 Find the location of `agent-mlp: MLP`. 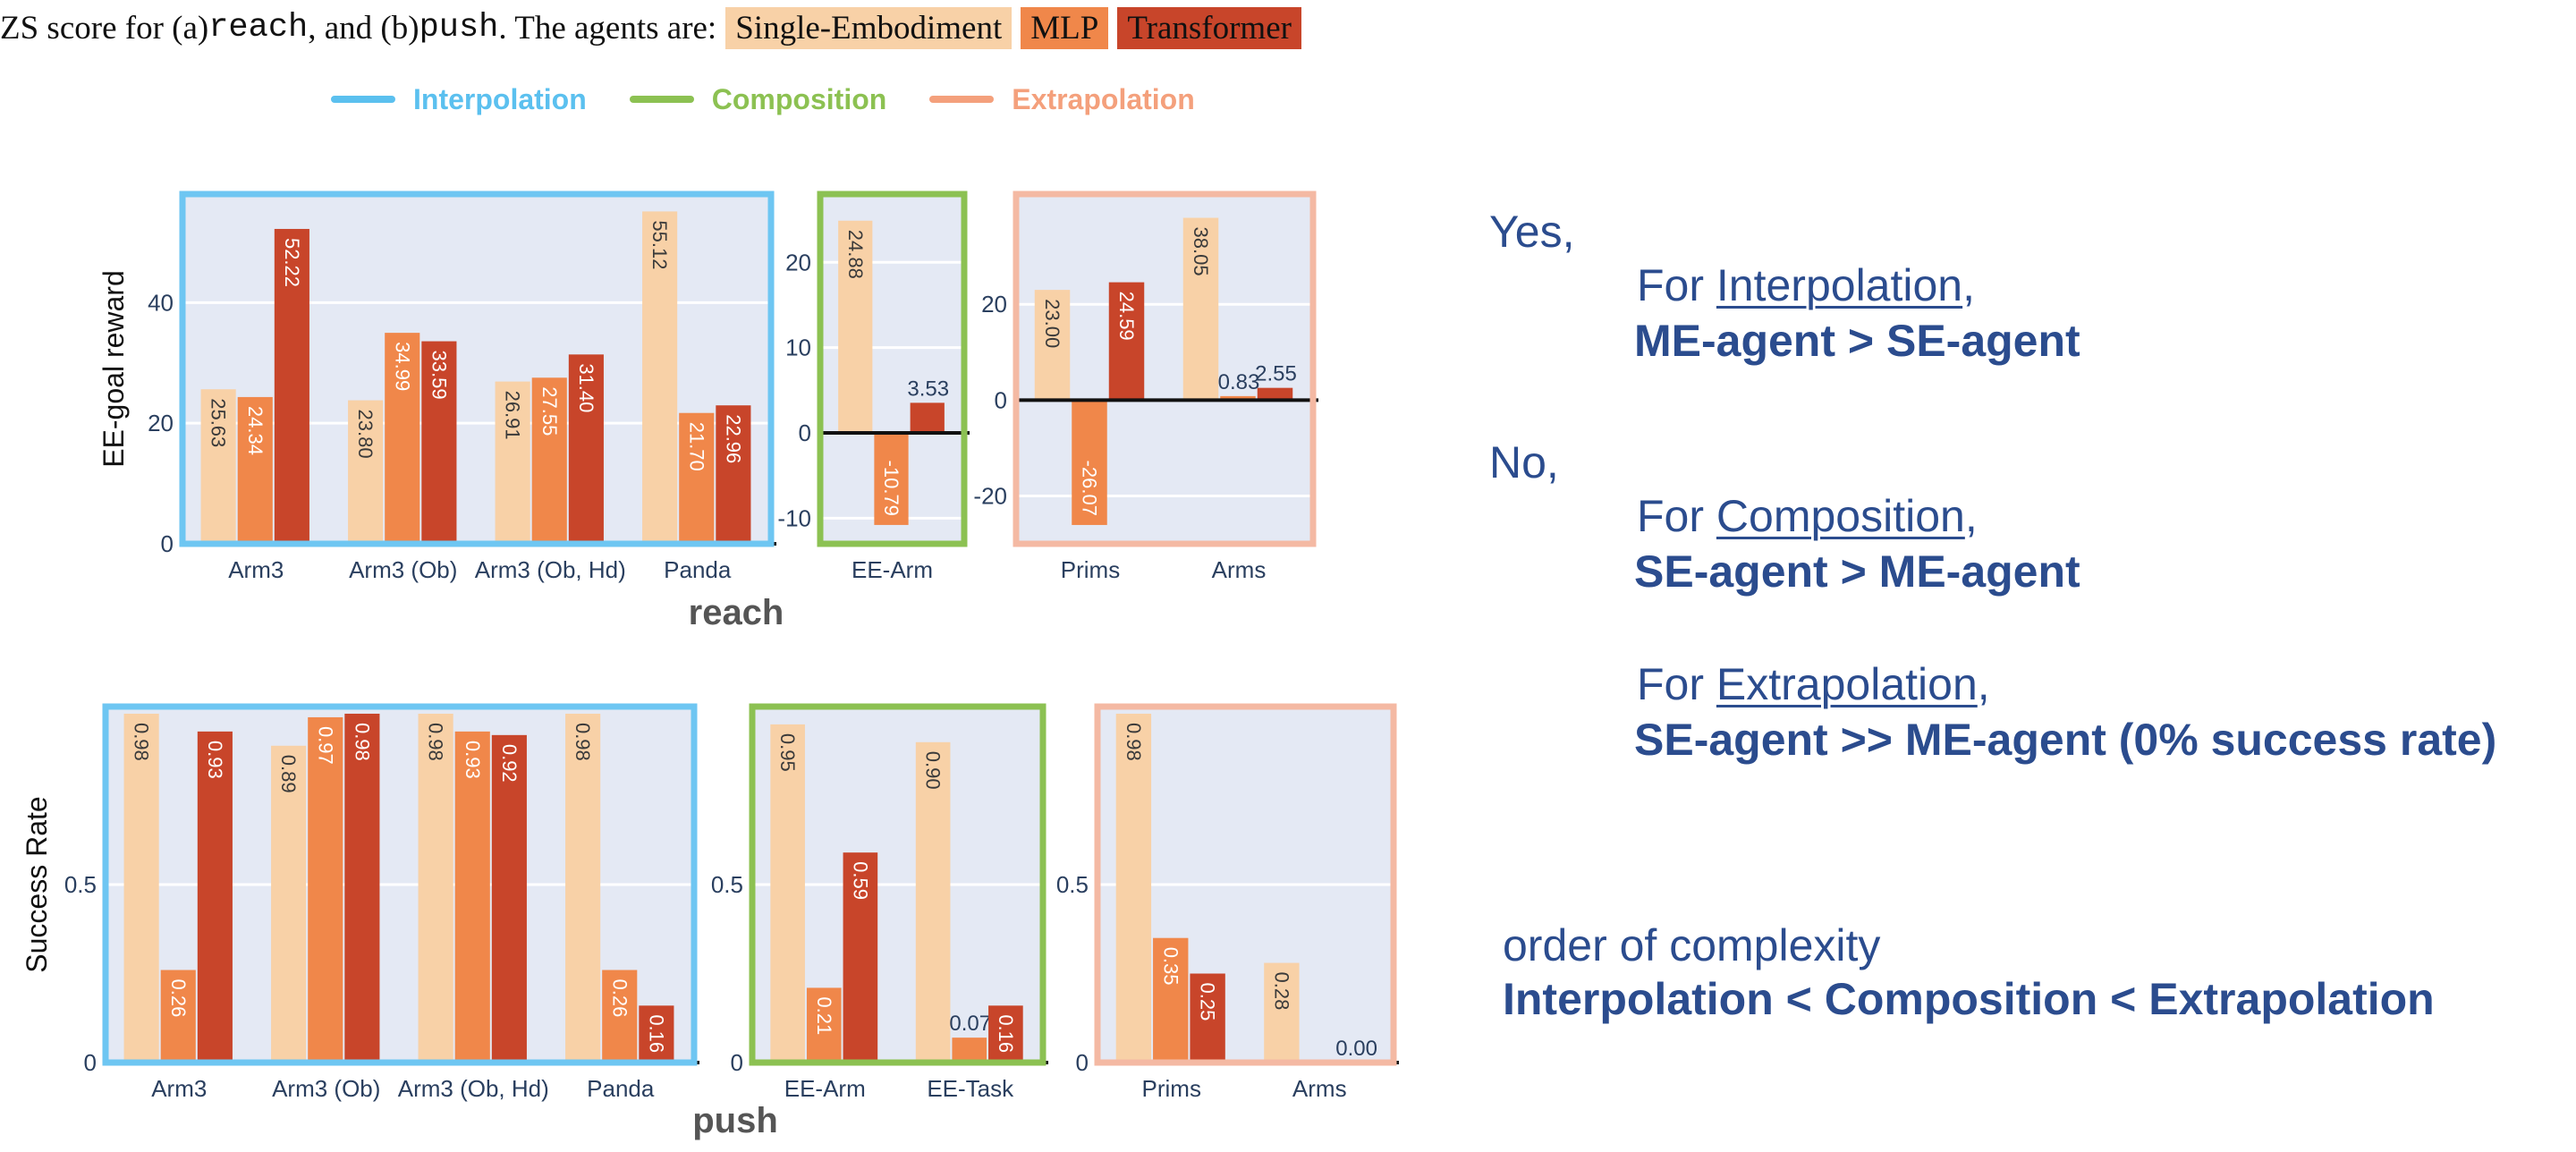

agent-mlp: MLP is located at coordinates (1065, 27).